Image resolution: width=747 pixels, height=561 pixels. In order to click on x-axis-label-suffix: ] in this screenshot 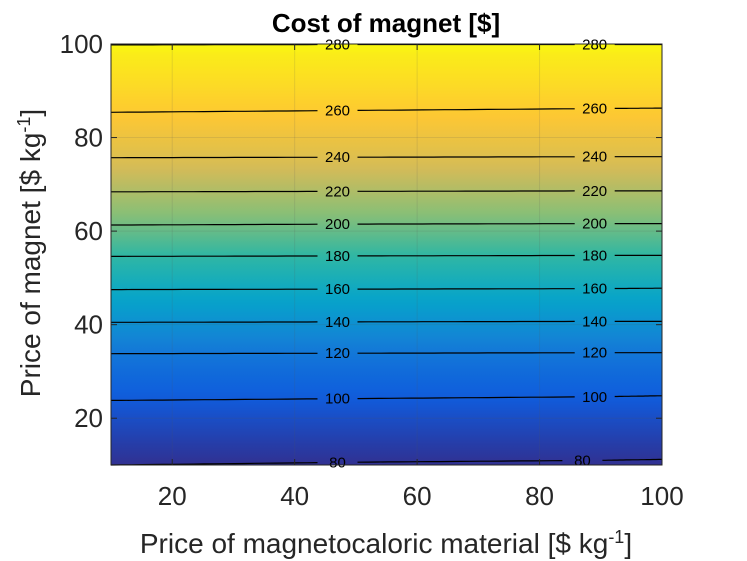, I will do `click(628, 543)`.